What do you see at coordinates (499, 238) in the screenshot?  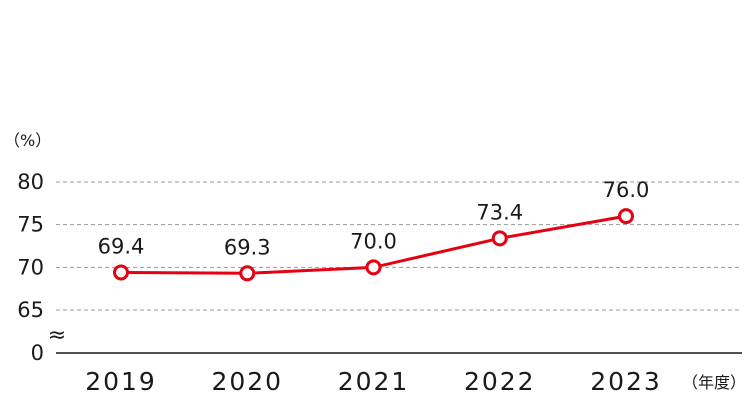 I see `data-point-2022` at bounding box center [499, 238].